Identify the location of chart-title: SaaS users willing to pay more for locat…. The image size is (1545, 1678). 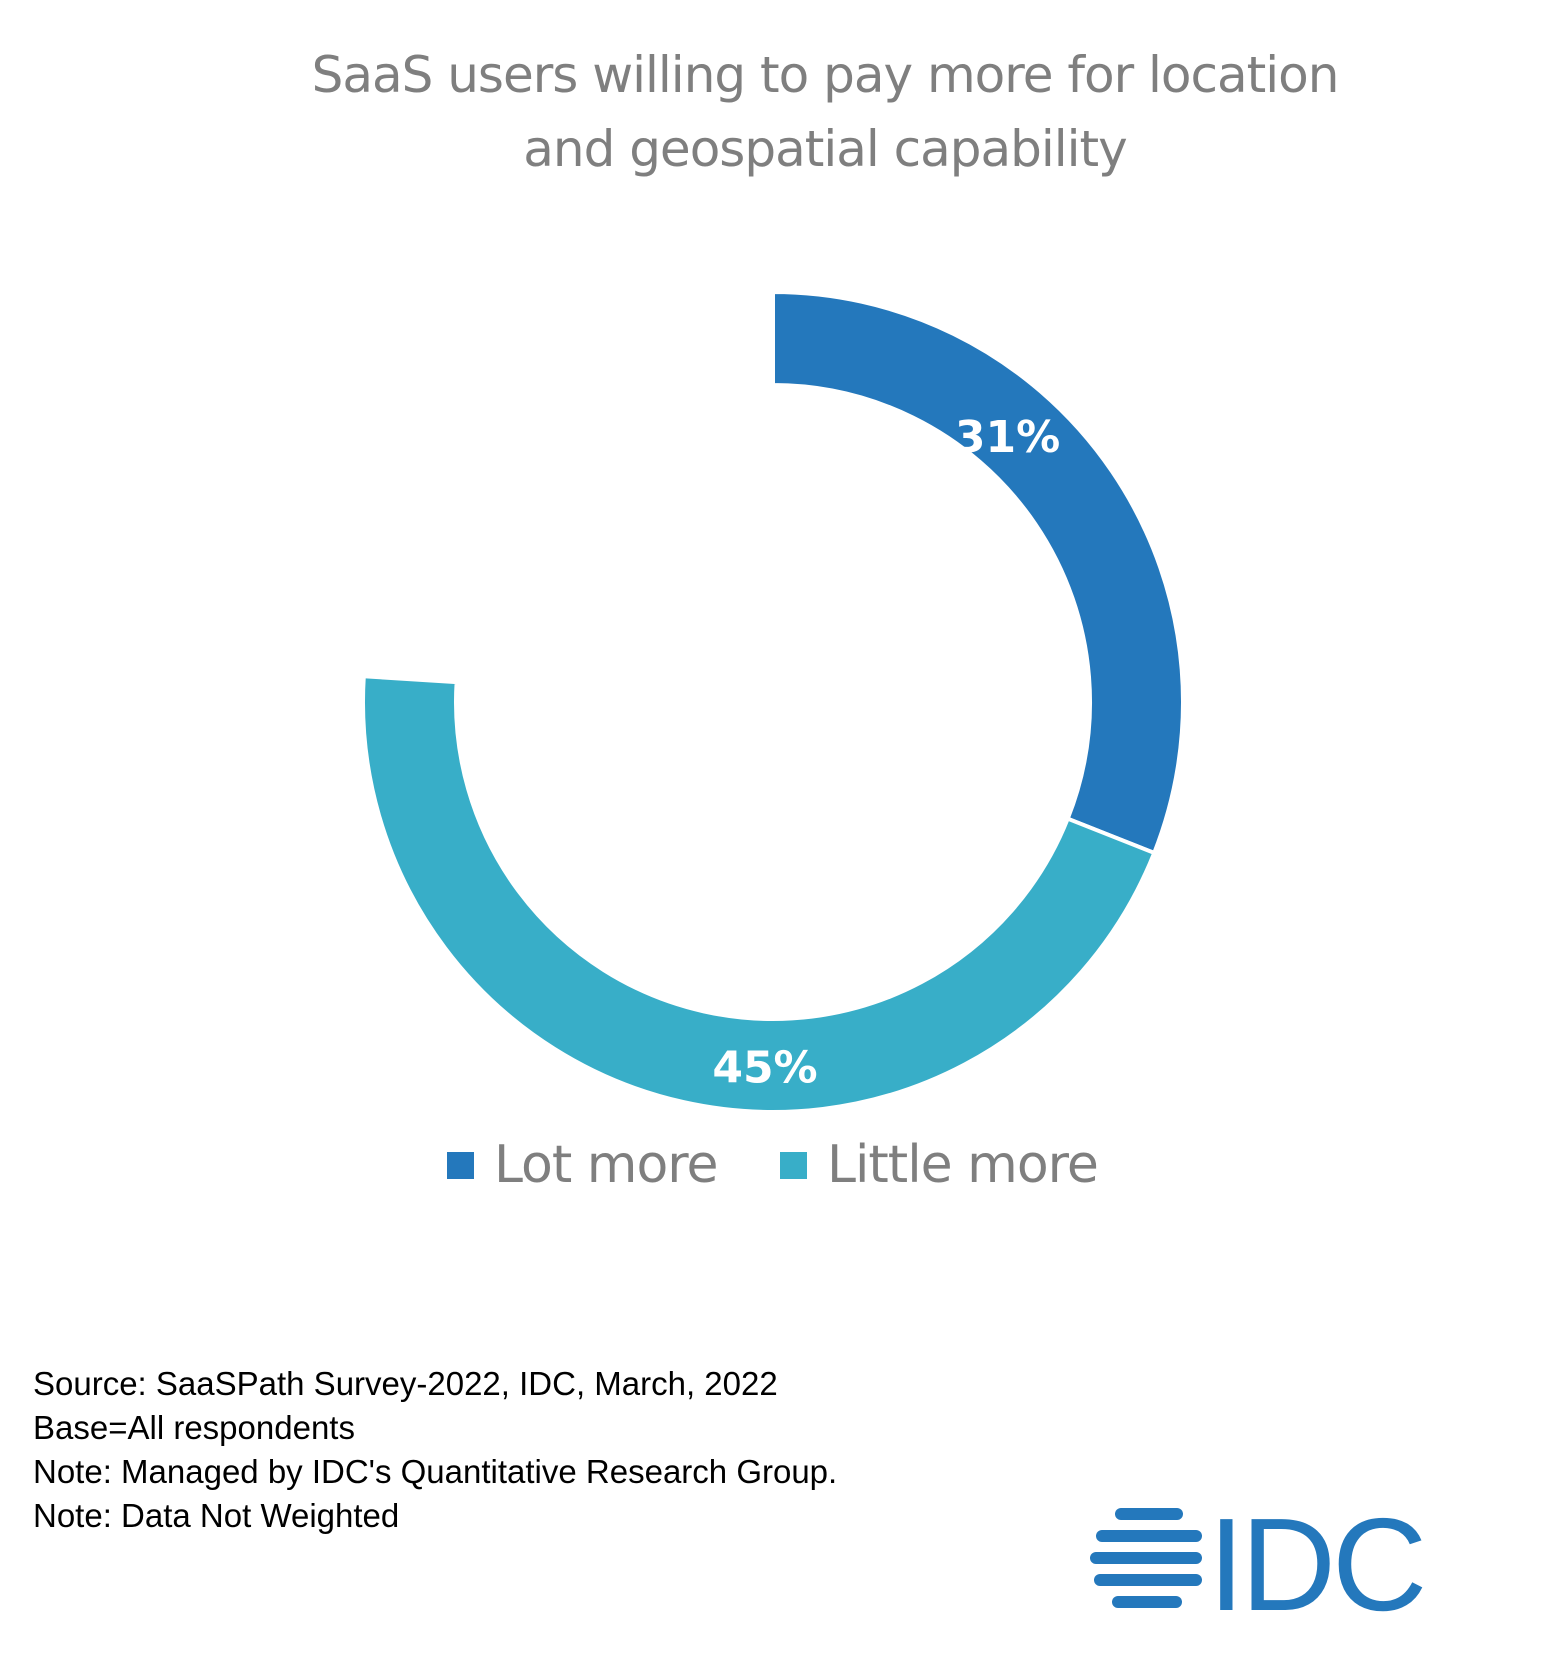
(825, 112).